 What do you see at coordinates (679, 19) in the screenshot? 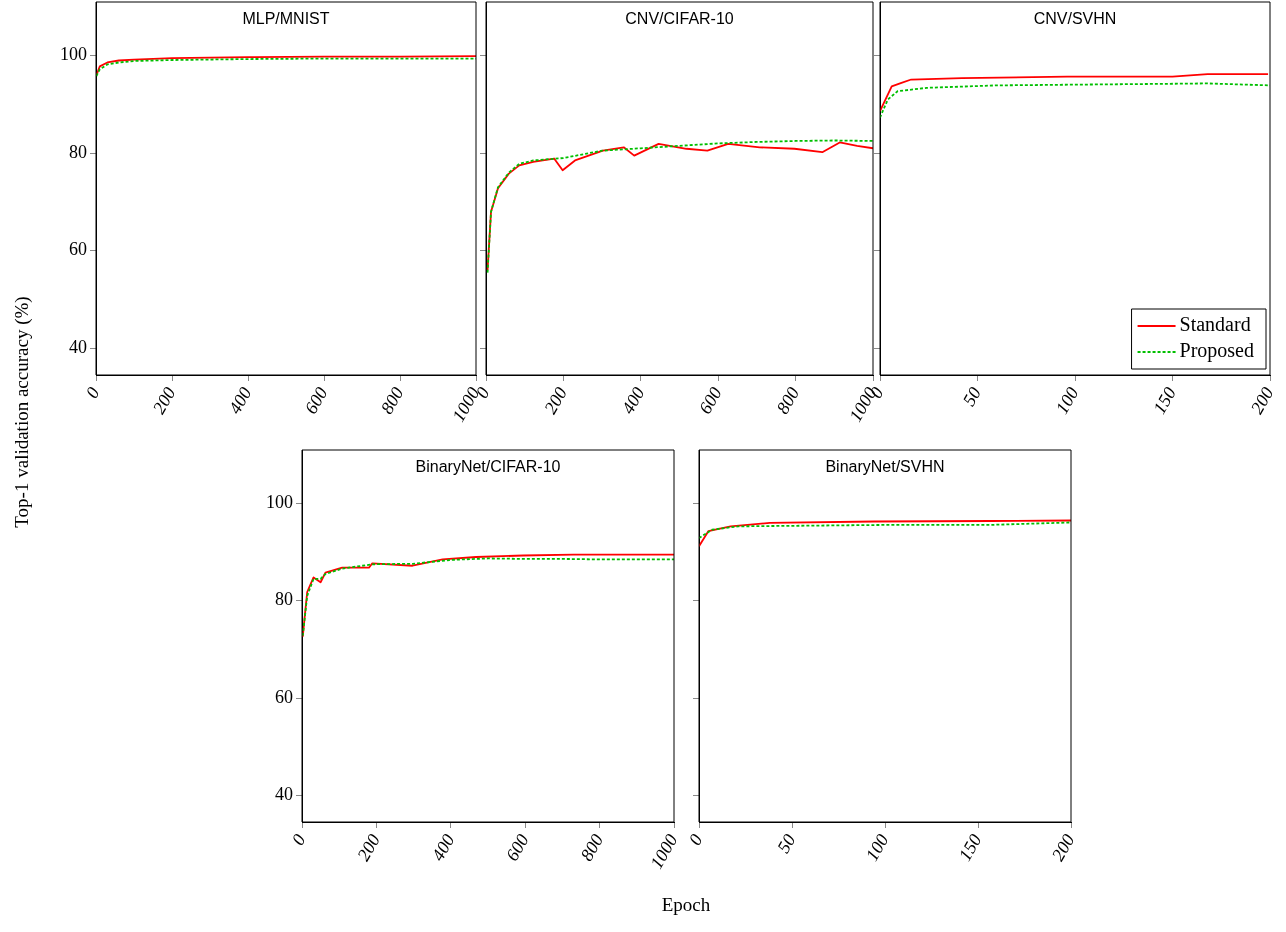
I see `text: CNV/CIFAR-10` at bounding box center [679, 19].